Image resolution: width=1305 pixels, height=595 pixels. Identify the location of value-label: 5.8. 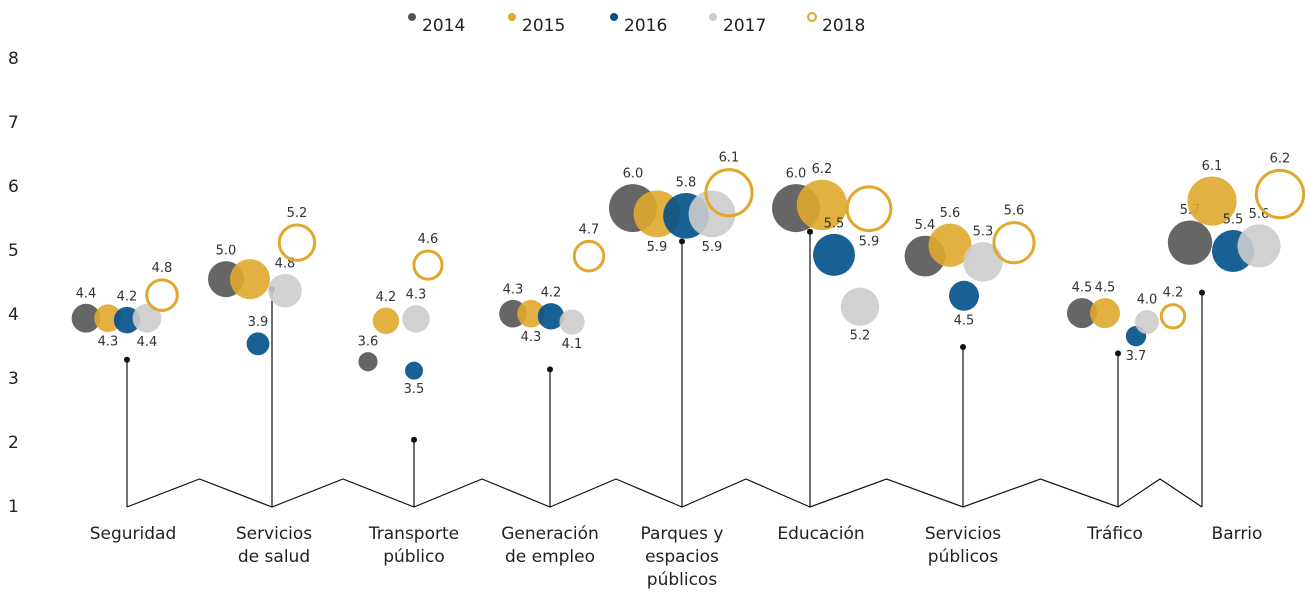
(686, 183).